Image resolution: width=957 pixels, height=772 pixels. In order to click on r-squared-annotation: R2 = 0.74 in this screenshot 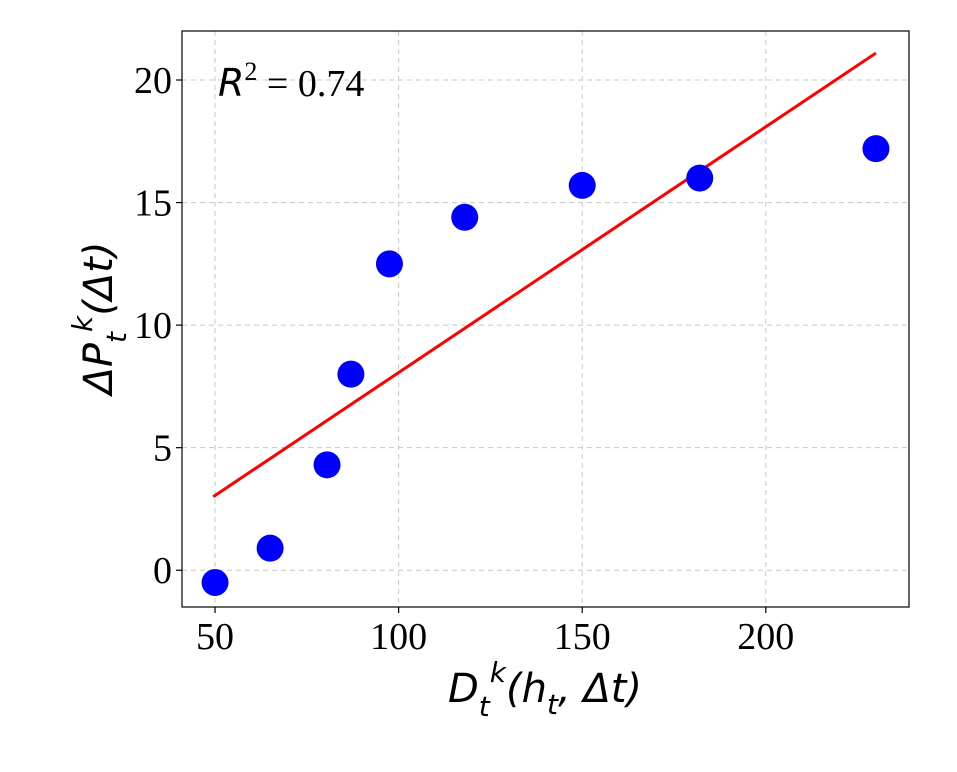, I will do `click(291, 81)`.